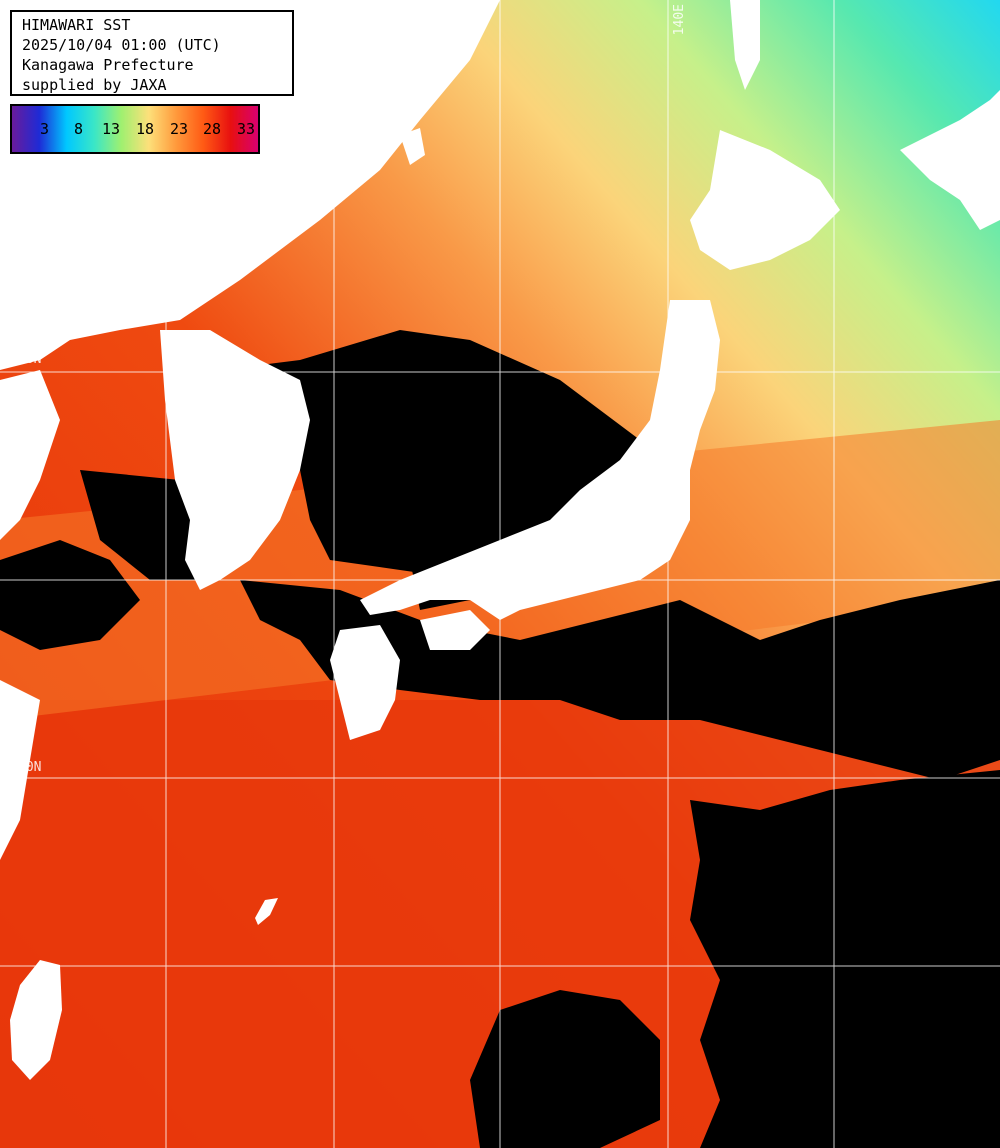 Image resolution: width=1000 pixels, height=1148 pixels. Describe the element at coordinates (36, 1020) in the screenshot. I see `land-taiwan` at that location.